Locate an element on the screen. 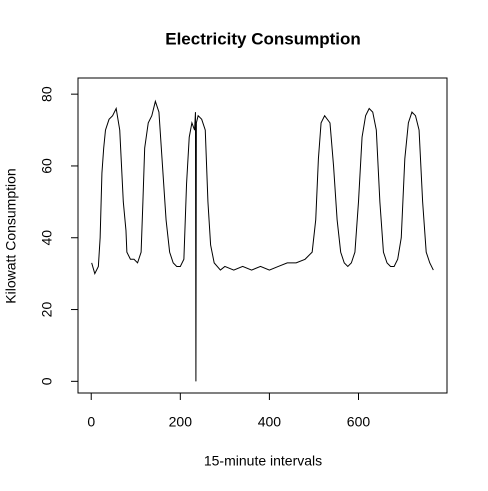 This screenshot has width=488, height=491. x-tick-label: 400 is located at coordinates (270, 422).